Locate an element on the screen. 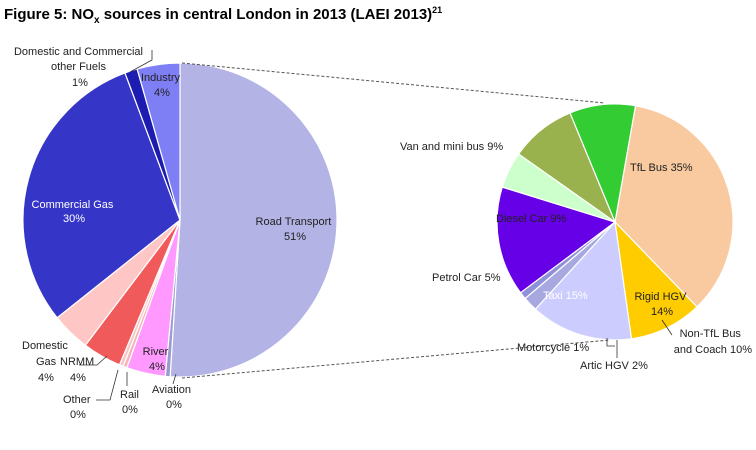 The height and width of the screenshot is (450, 756). title-subscript: x is located at coordinates (97, 20).